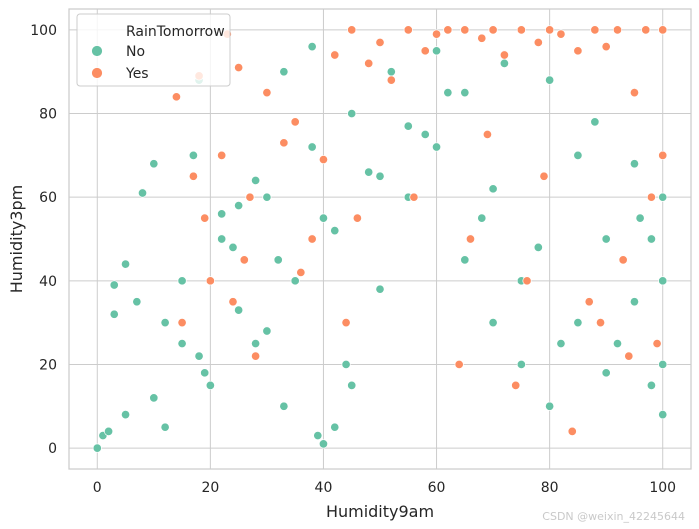 This screenshot has height=529, width=699. I want to click on x-axis-label: Humidity9am, so click(380, 511).